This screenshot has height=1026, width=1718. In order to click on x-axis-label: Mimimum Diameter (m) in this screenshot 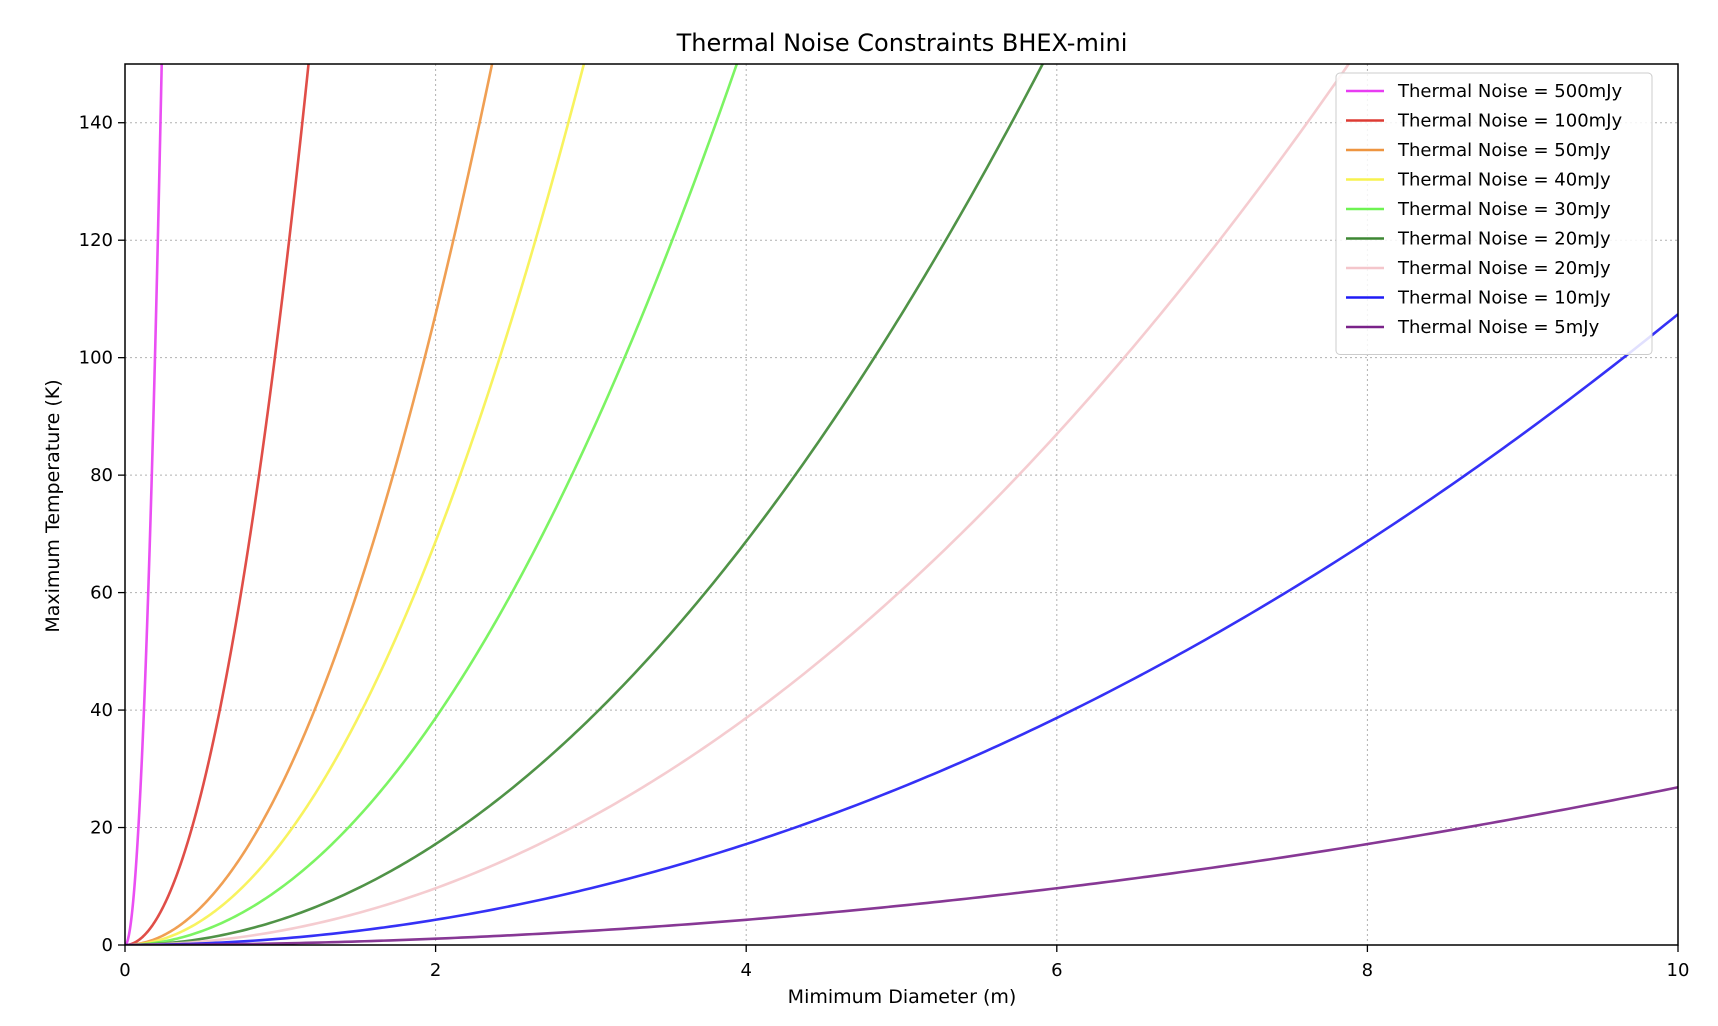, I will do `click(902, 997)`.